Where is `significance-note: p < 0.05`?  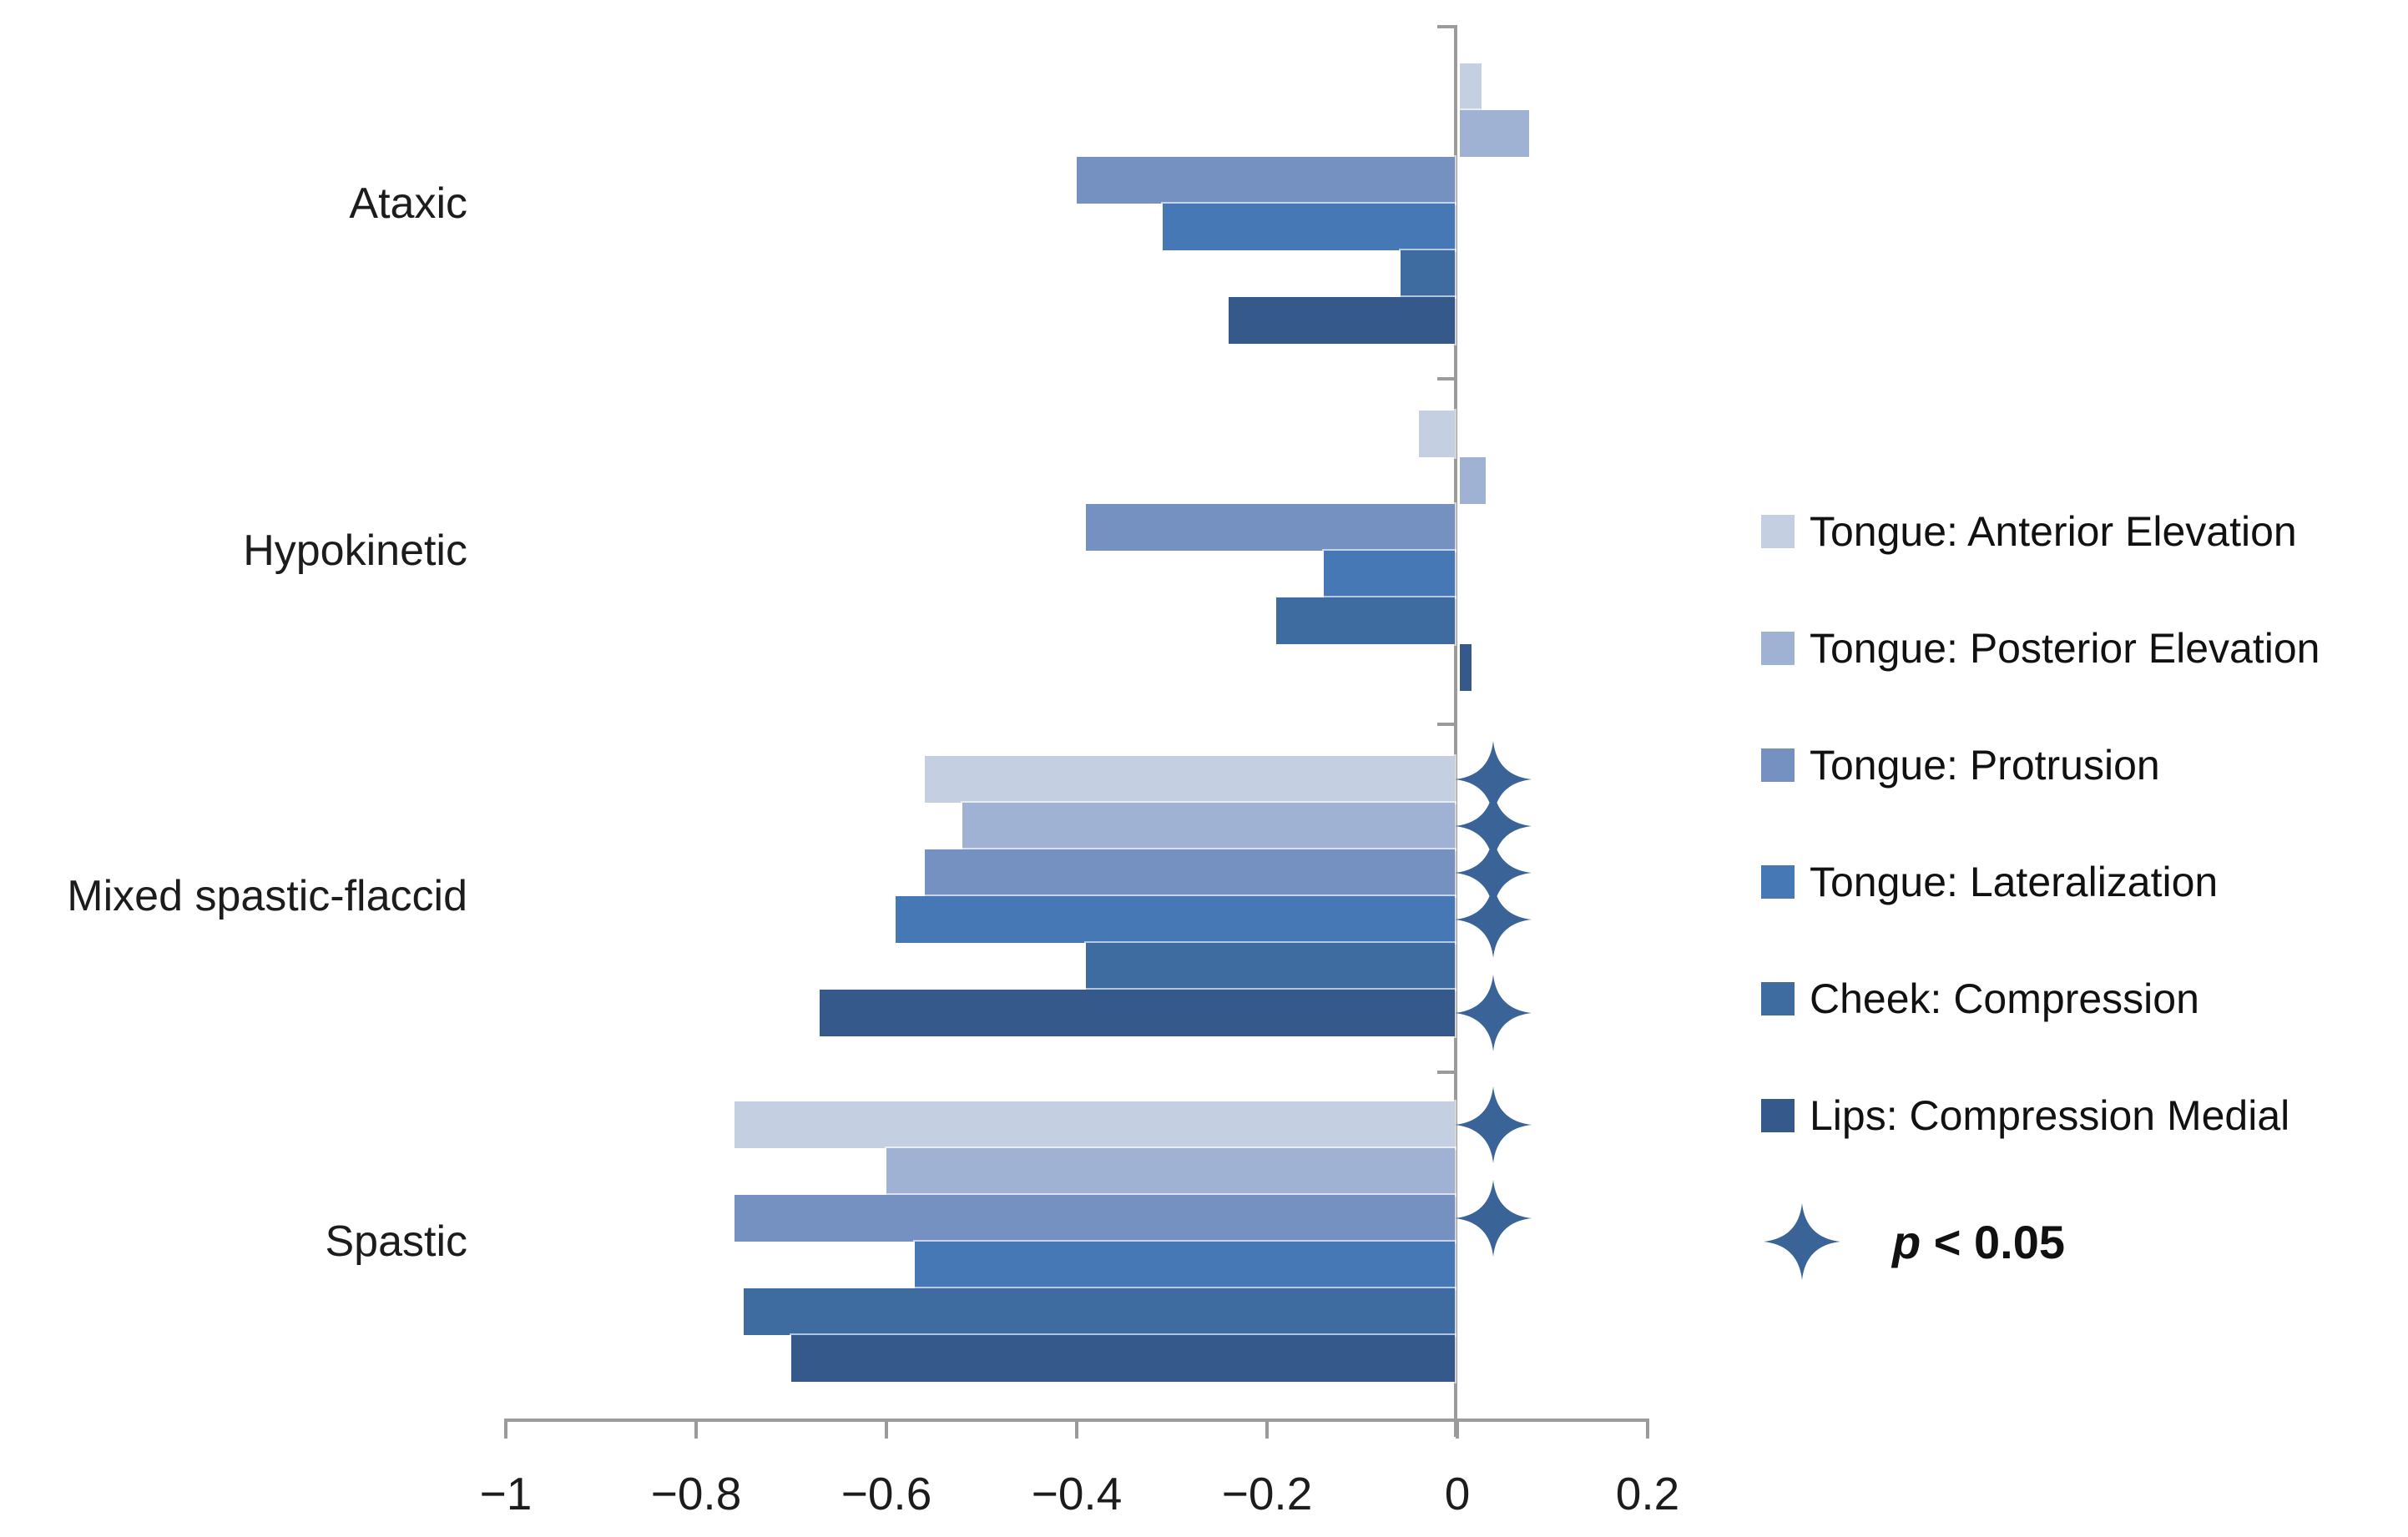 significance-note: p < 0.05 is located at coordinates (1915, 1241).